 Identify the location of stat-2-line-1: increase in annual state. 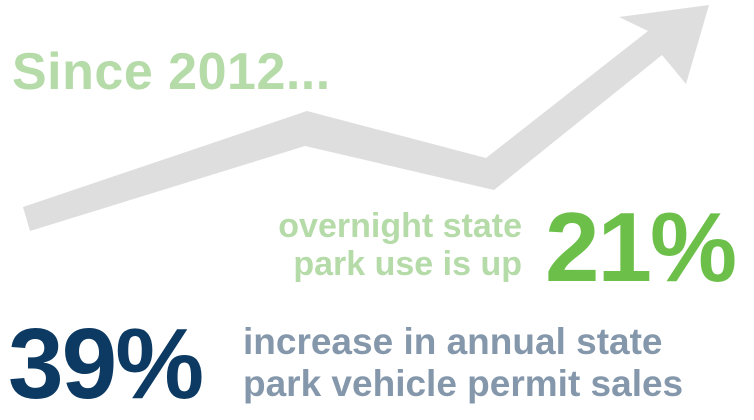
(453, 341).